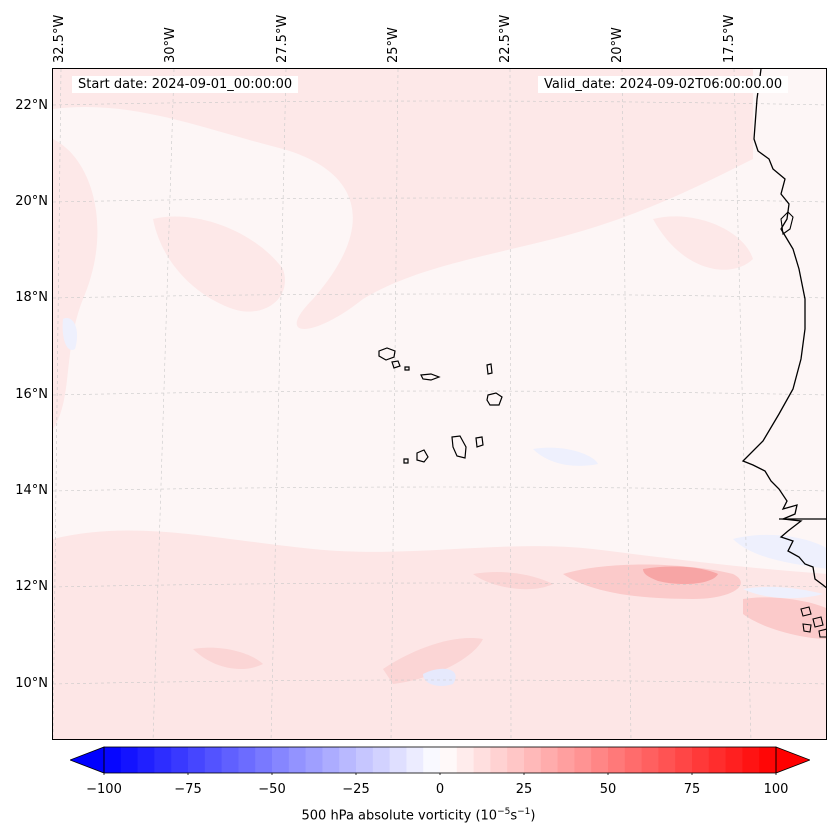 The width and height of the screenshot is (837, 839). Describe the element at coordinates (440, 789) in the screenshot. I see `colorbar-tick-label: 0` at that location.